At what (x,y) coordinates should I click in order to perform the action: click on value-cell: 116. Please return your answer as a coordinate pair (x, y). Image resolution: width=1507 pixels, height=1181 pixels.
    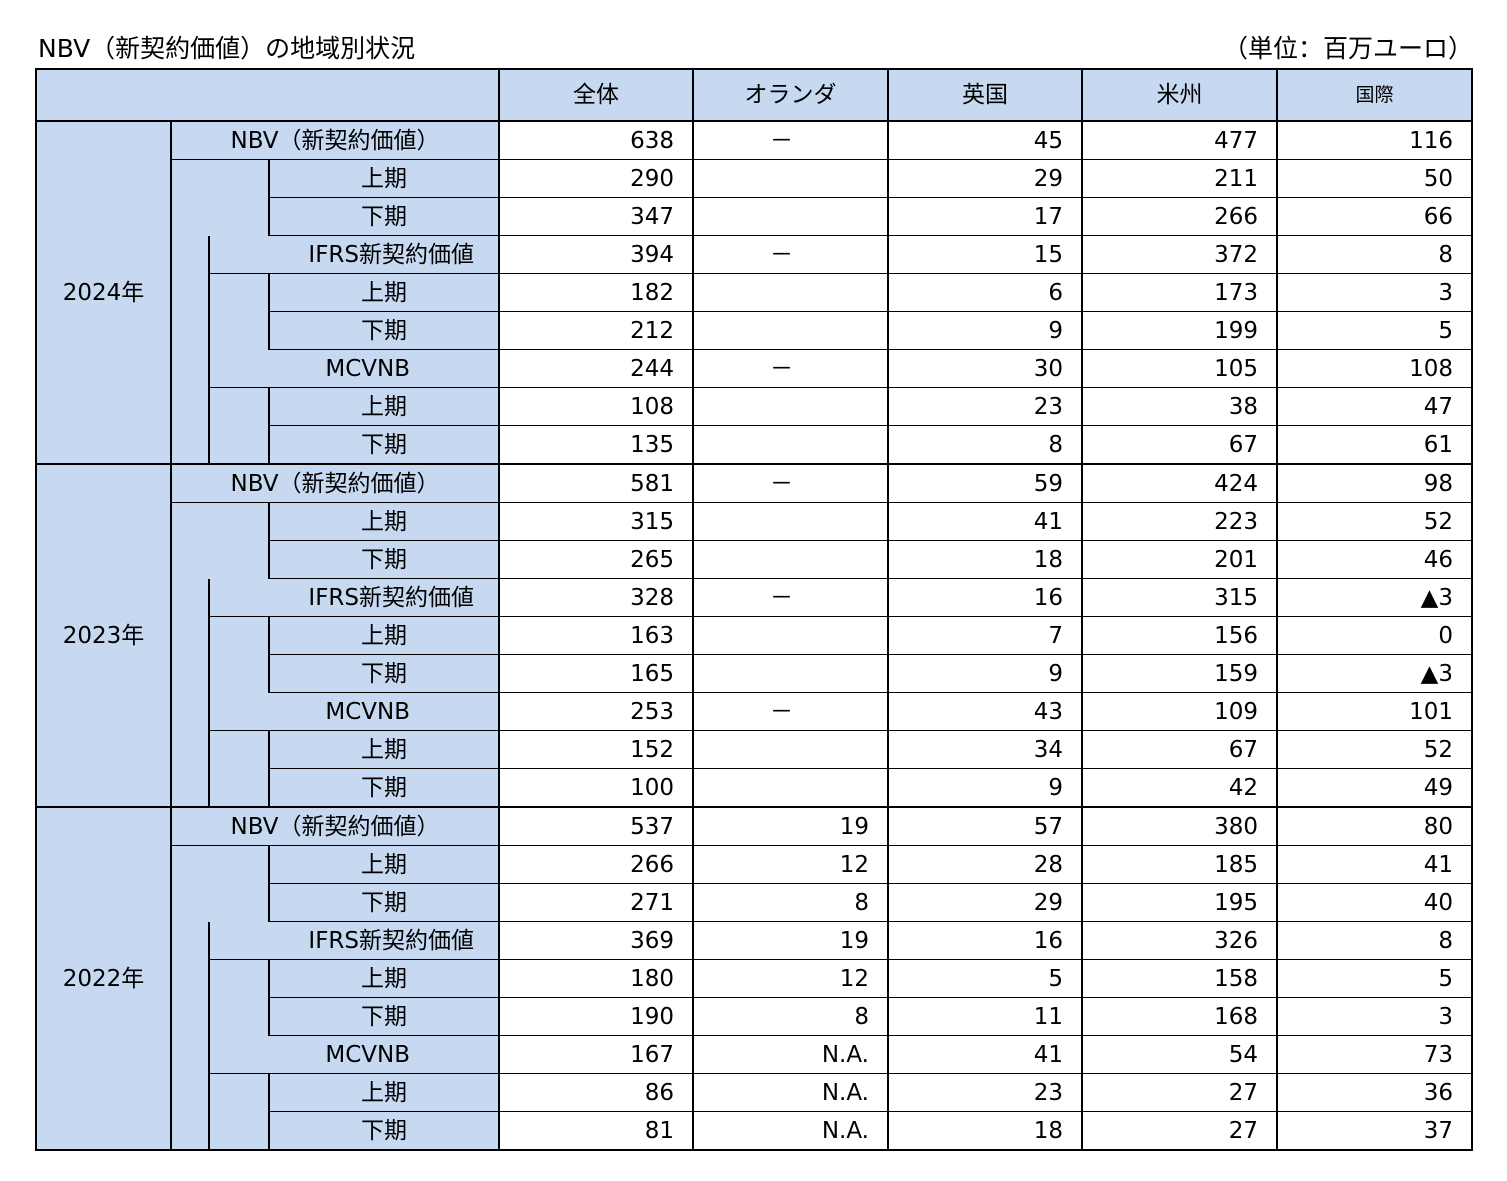
    Looking at the image, I should click on (1374, 140).